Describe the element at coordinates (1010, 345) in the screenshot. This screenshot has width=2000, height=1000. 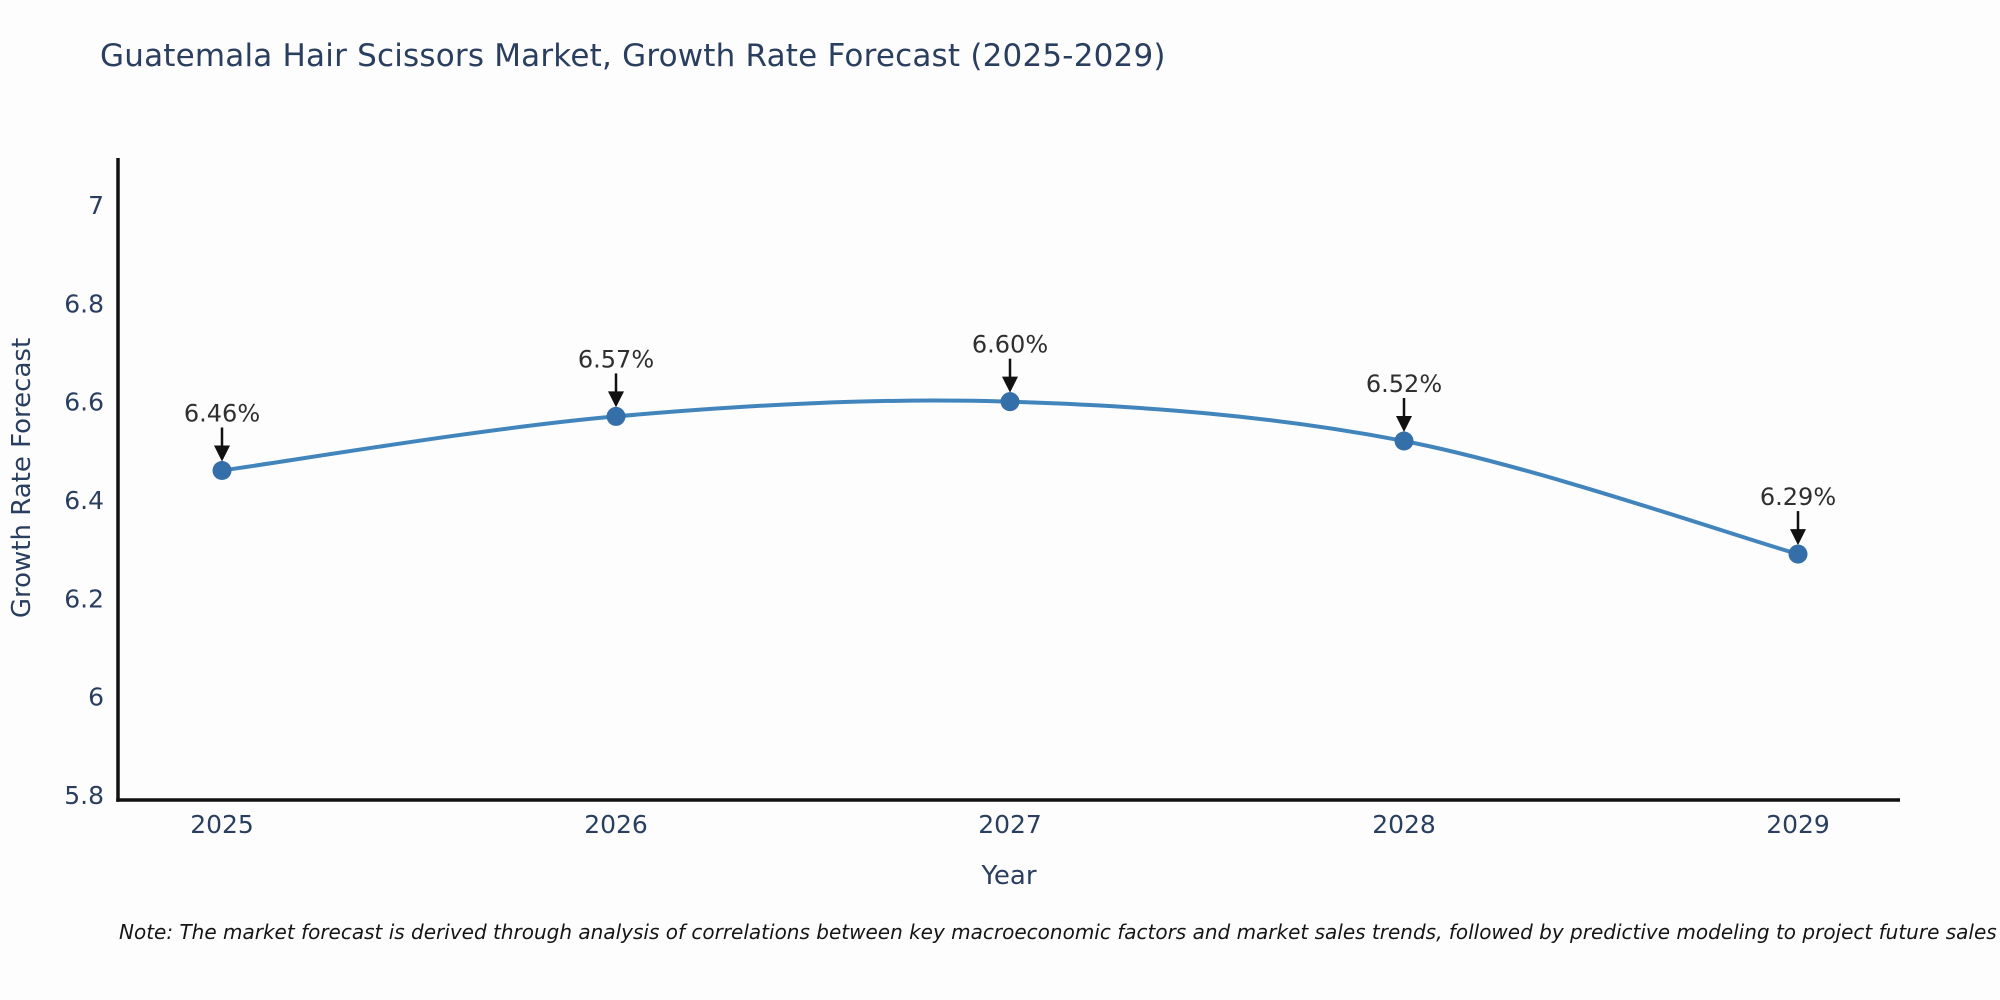
I see `data-point-label: 6.60%` at that location.